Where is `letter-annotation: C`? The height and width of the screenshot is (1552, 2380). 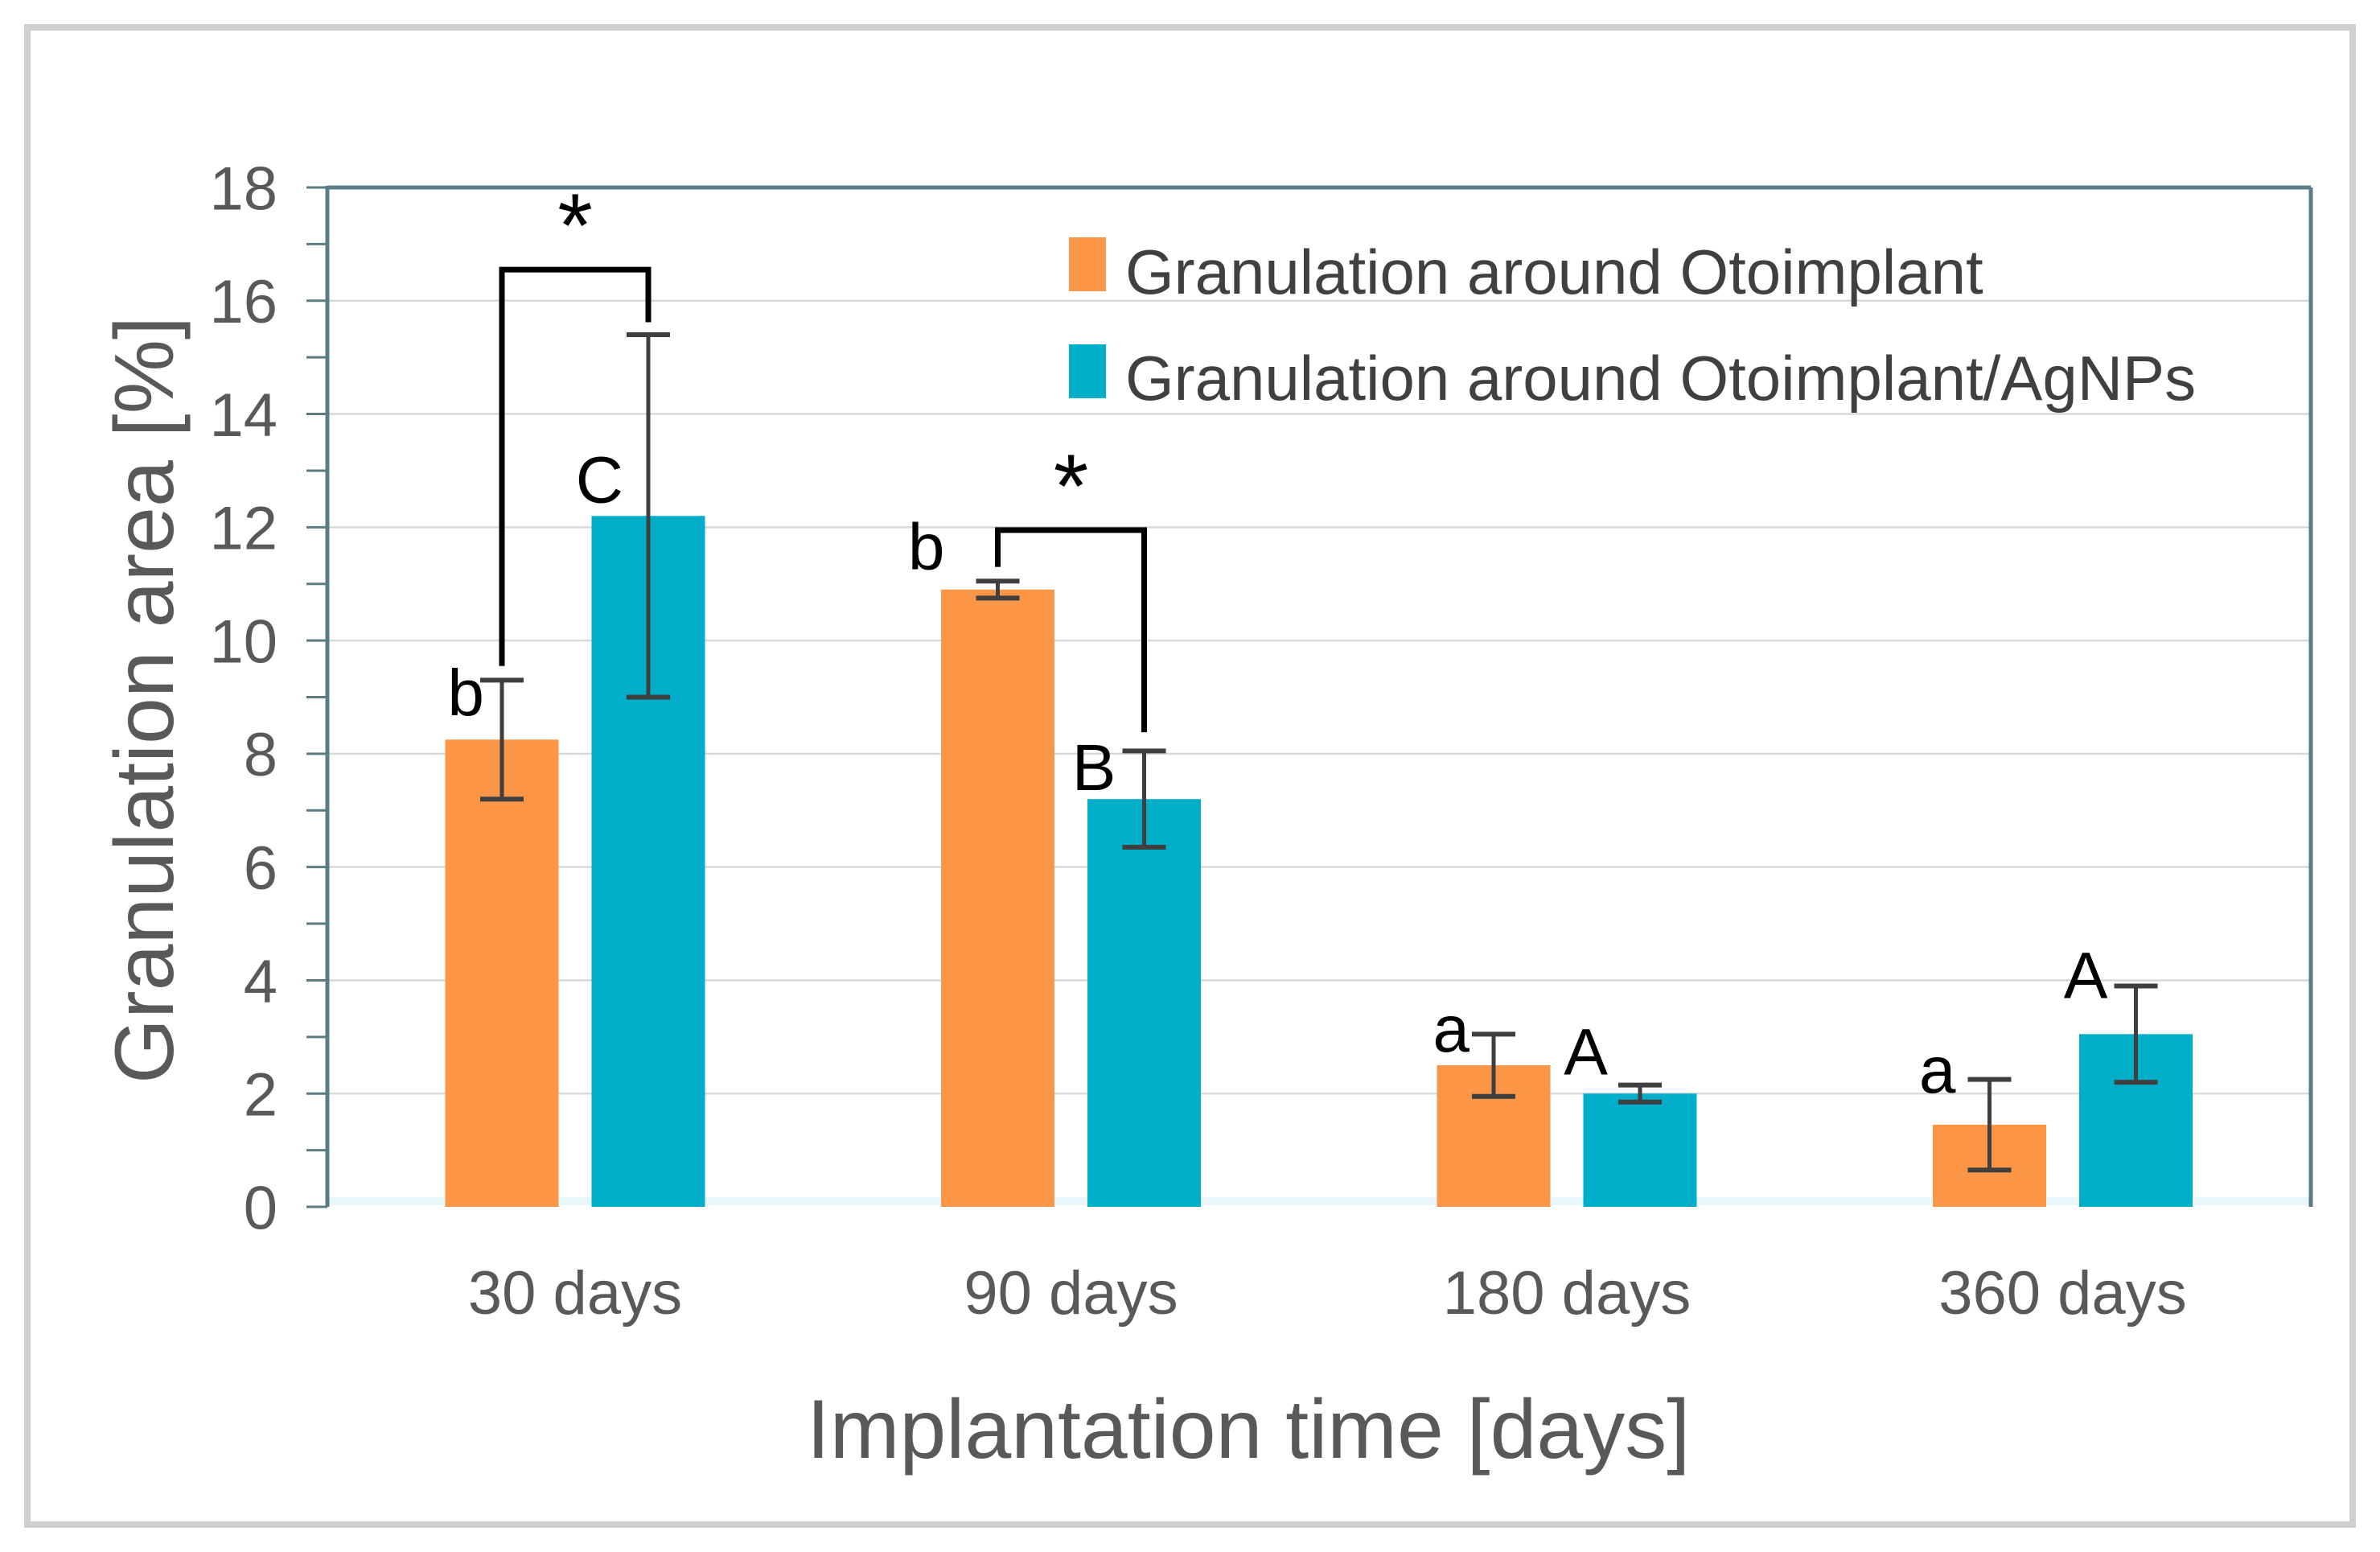 letter-annotation: C is located at coordinates (599, 480).